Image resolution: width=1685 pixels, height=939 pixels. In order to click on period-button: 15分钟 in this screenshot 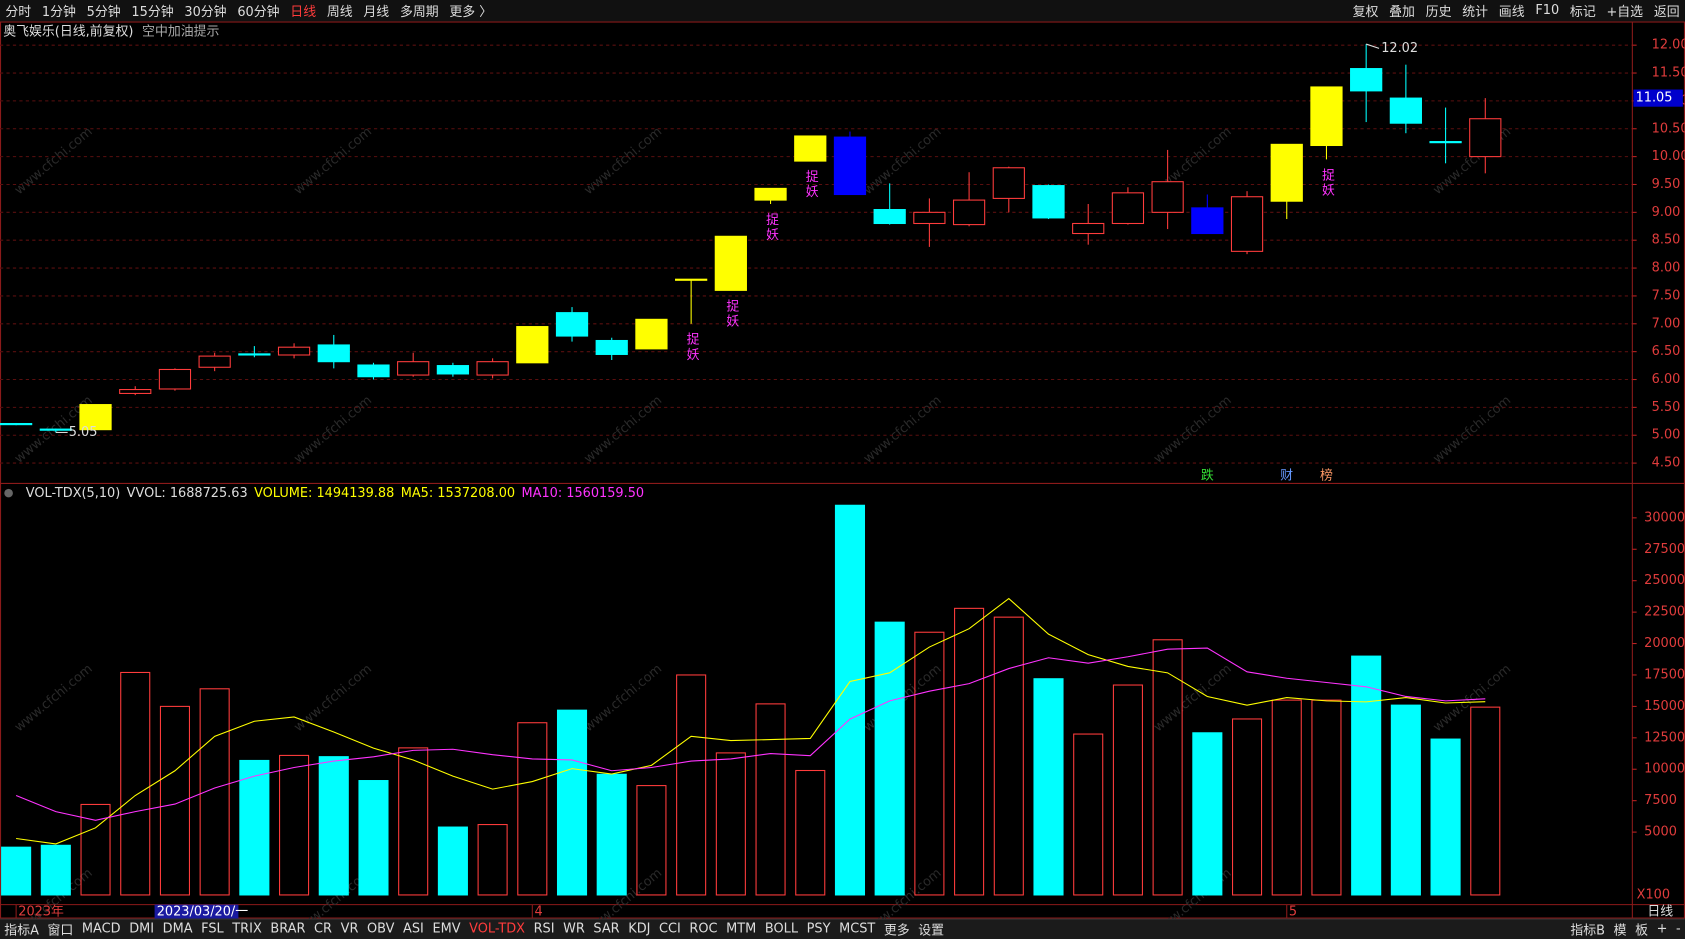, I will do `click(152, 11)`.